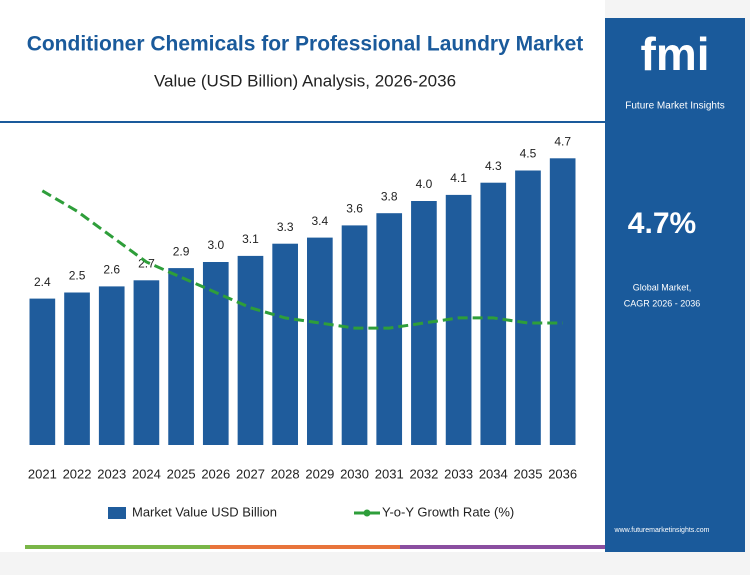  What do you see at coordinates (77, 276) in the screenshot?
I see `data-label: 2.5` at bounding box center [77, 276].